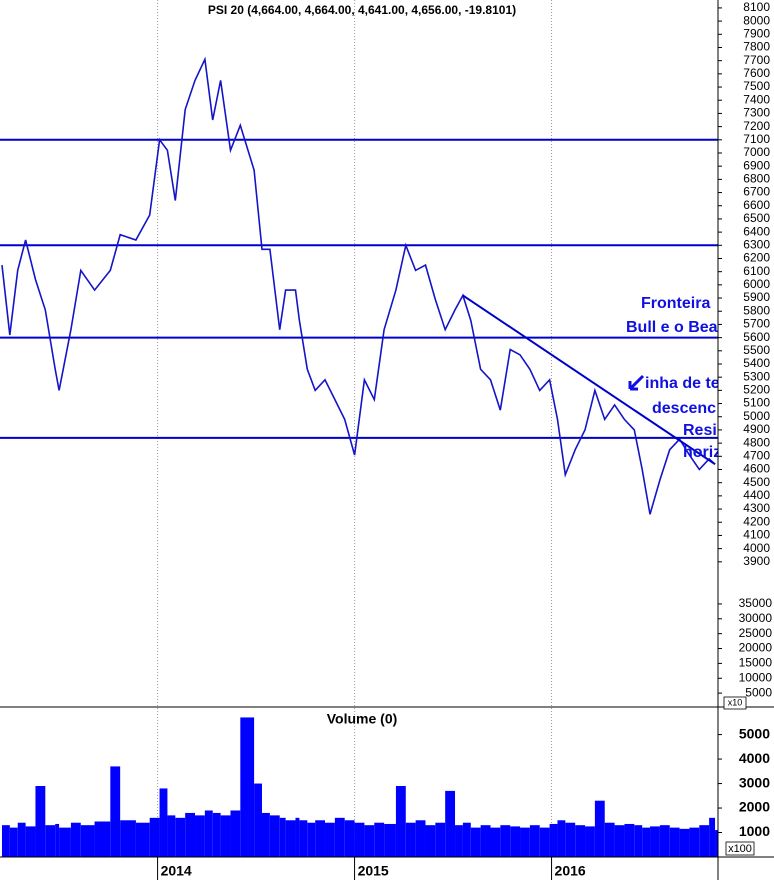 The image size is (774, 880). What do you see at coordinates (756, 337) in the screenshot?
I see `y-tick-label: 5600` at bounding box center [756, 337].